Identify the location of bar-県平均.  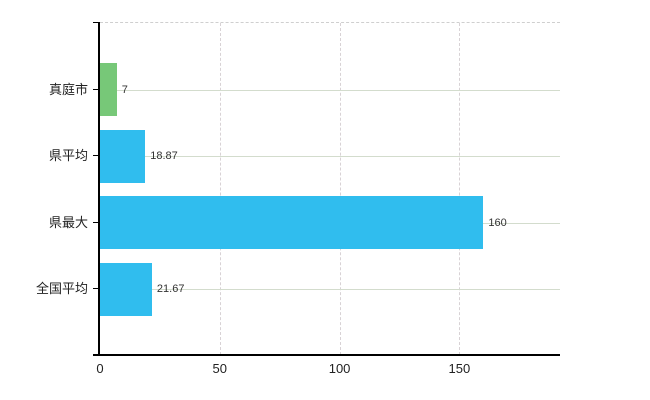
(123, 156).